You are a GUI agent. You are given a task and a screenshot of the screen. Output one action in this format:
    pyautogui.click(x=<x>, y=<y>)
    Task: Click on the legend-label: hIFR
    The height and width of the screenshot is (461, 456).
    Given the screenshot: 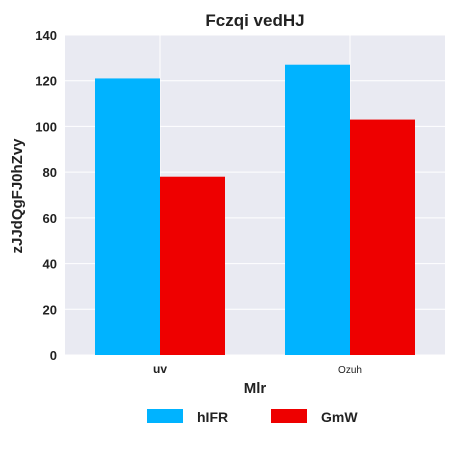 What is the action you would take?
    pyautogui.click(x=212, y=417)
    